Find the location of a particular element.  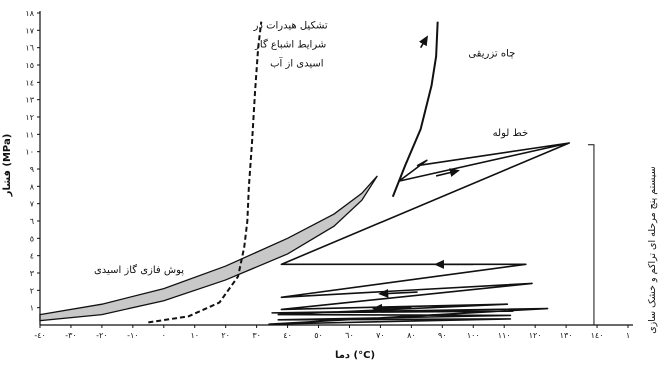

x-tick-label: ١١٠ is located at coordinates (504, 335).